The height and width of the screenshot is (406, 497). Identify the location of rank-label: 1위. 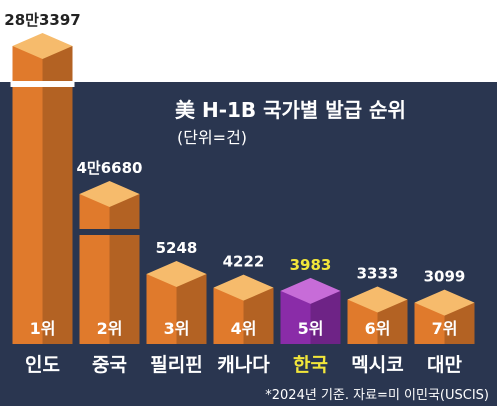
(43, 328).